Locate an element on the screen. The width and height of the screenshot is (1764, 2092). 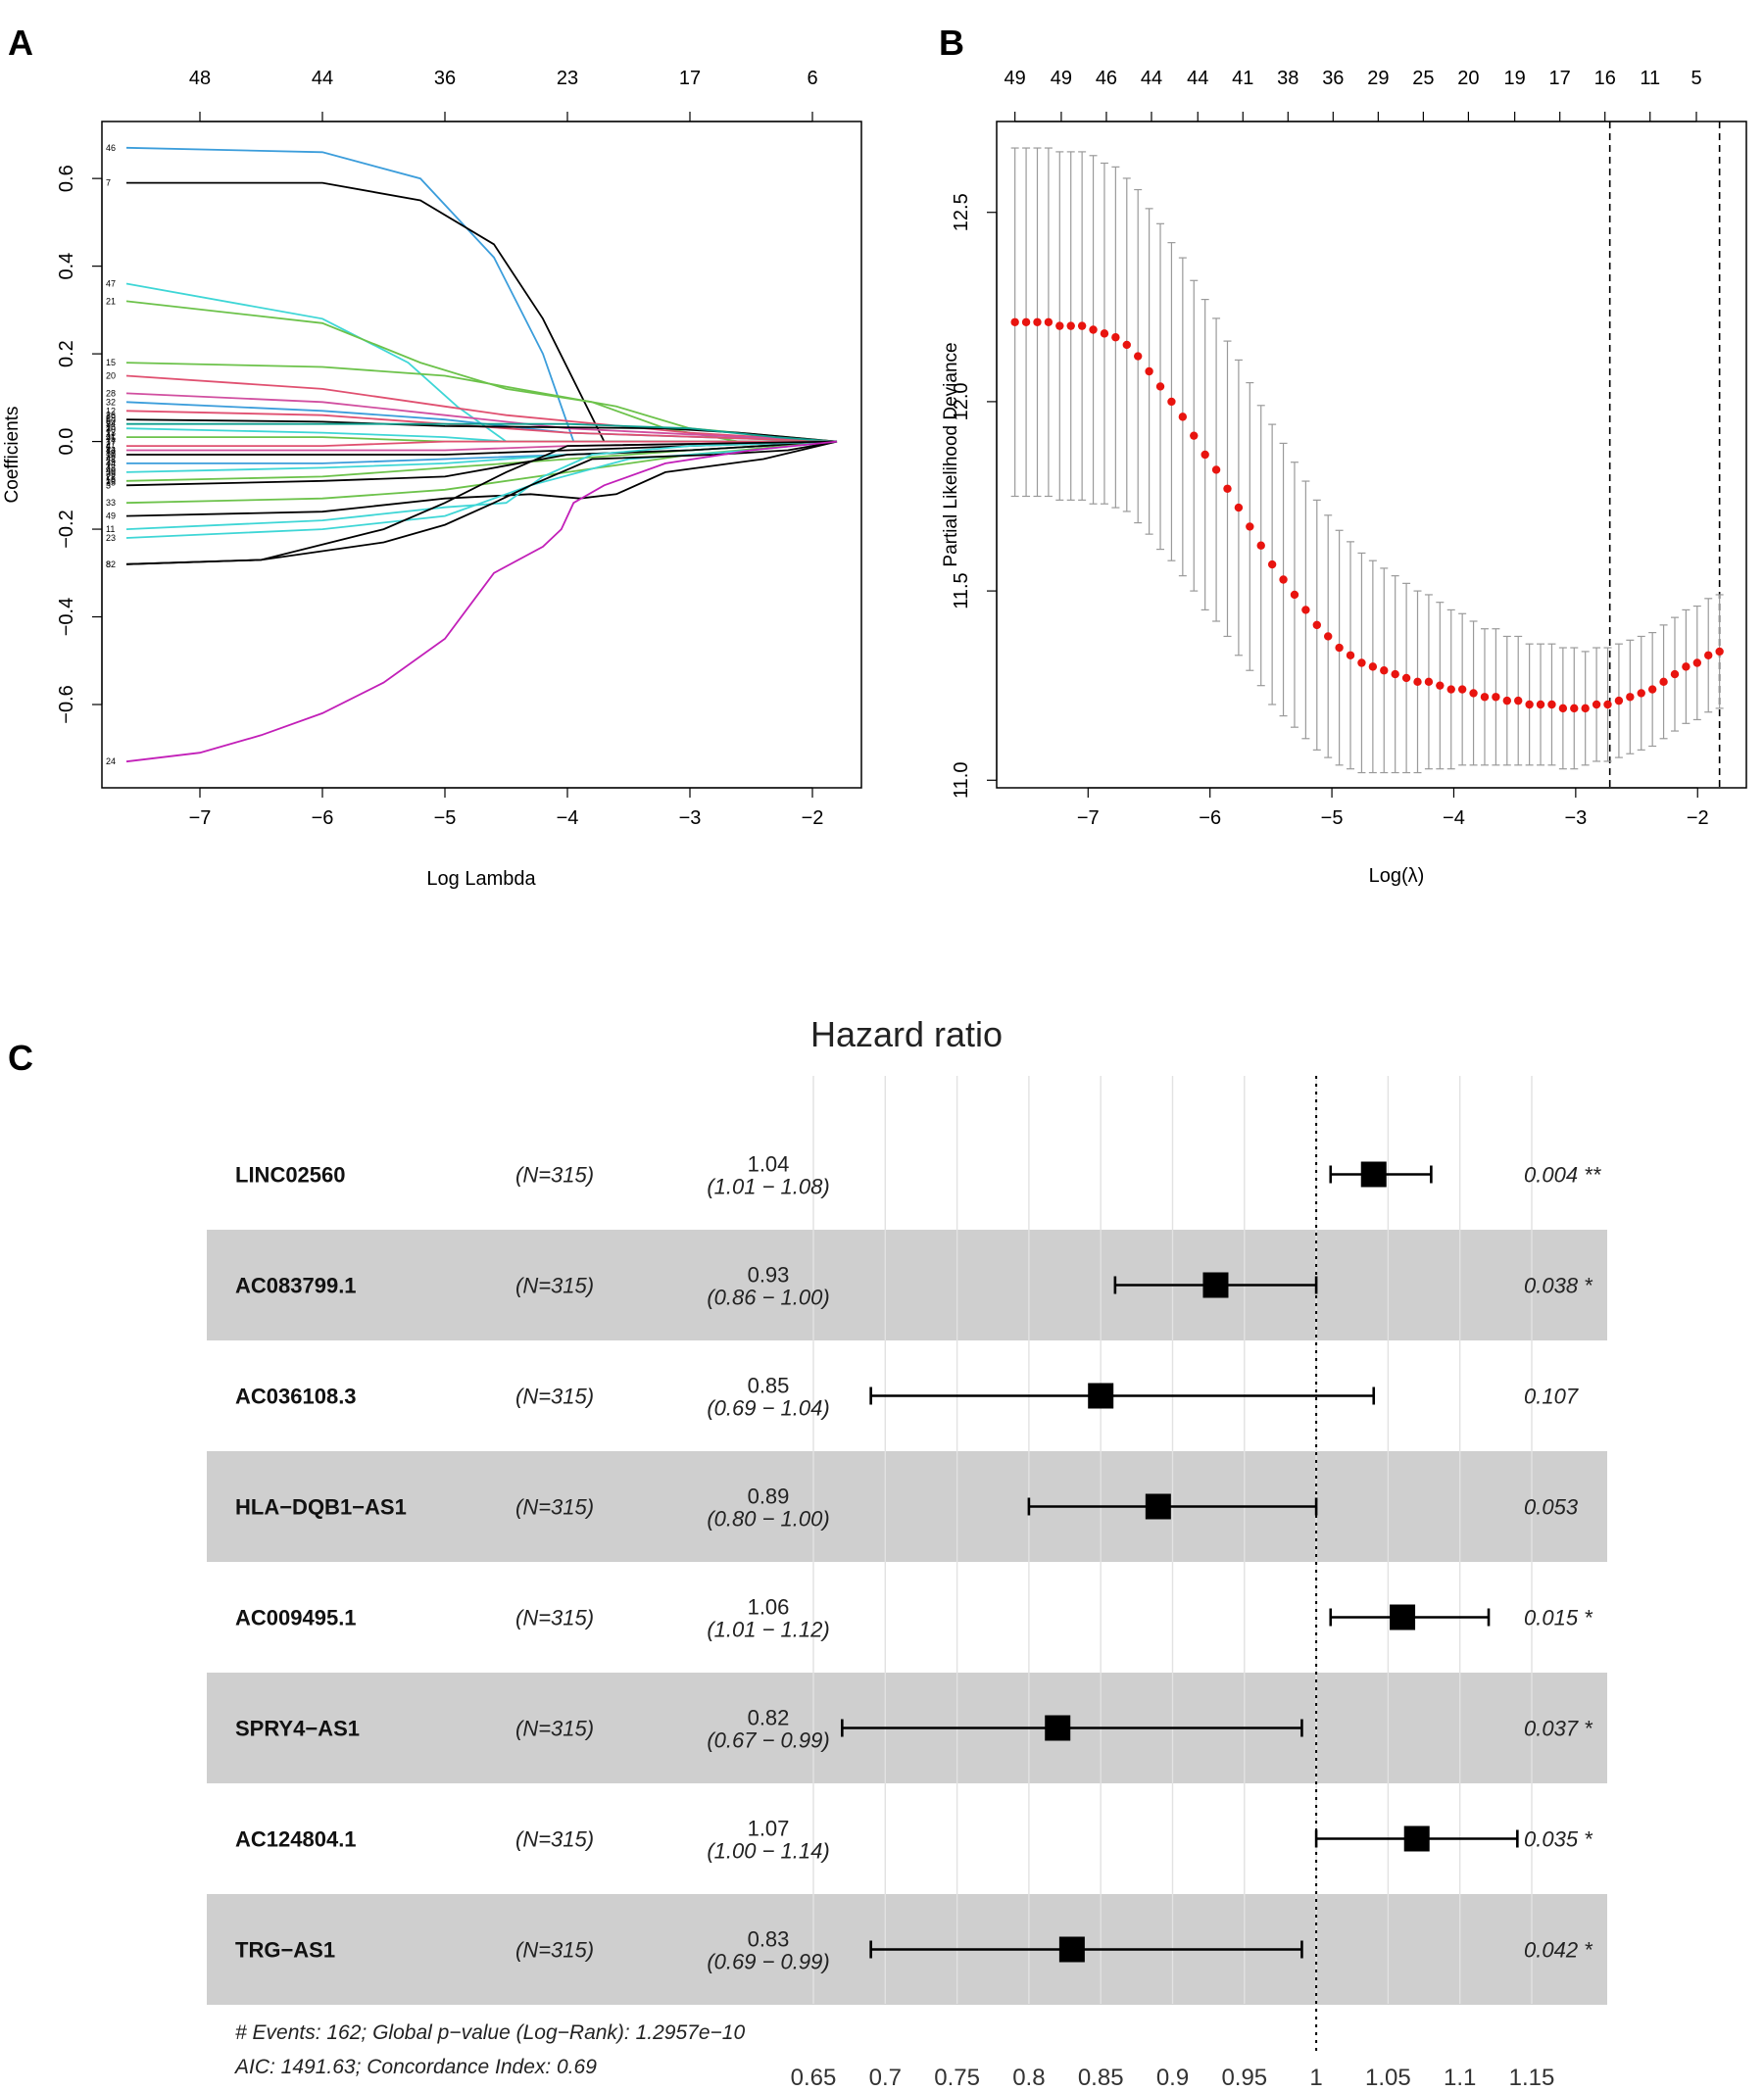
panel-c-row-hr: 0.82 is located at coordinates (769, 1718).